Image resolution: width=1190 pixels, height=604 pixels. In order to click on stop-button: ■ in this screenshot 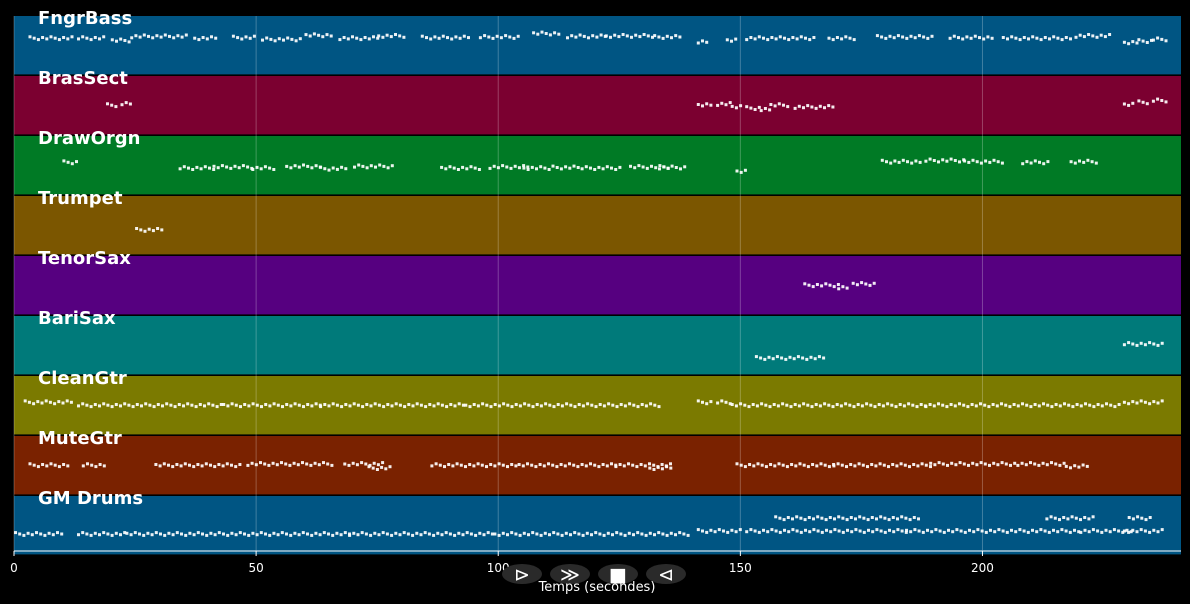, I will do `click(618, 575)`.